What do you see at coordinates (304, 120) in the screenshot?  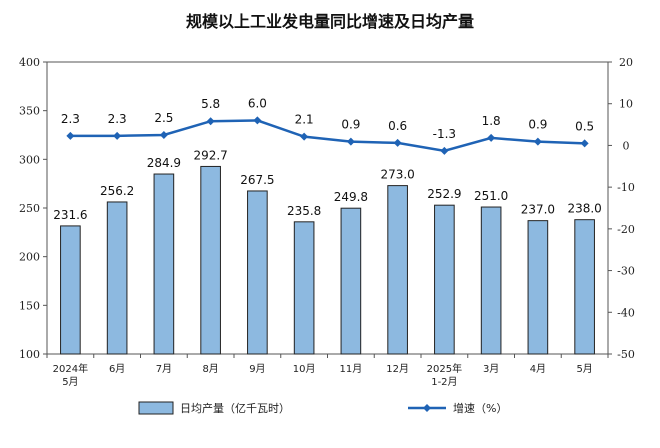 I see `growth-value-label: 2.1` at bounding box center [304, 120].